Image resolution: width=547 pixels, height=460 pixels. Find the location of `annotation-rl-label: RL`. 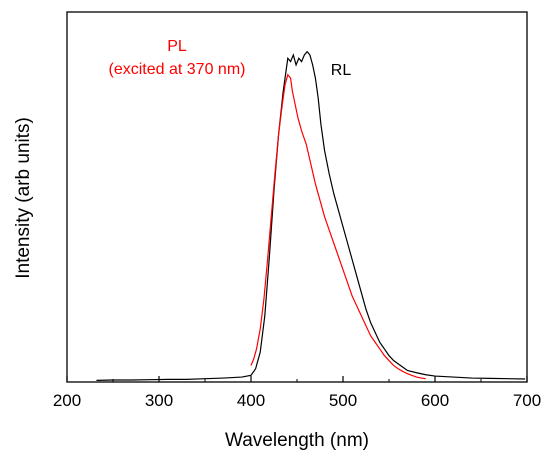

annotation-rl-label: RL is located at coordinates (341, 70).